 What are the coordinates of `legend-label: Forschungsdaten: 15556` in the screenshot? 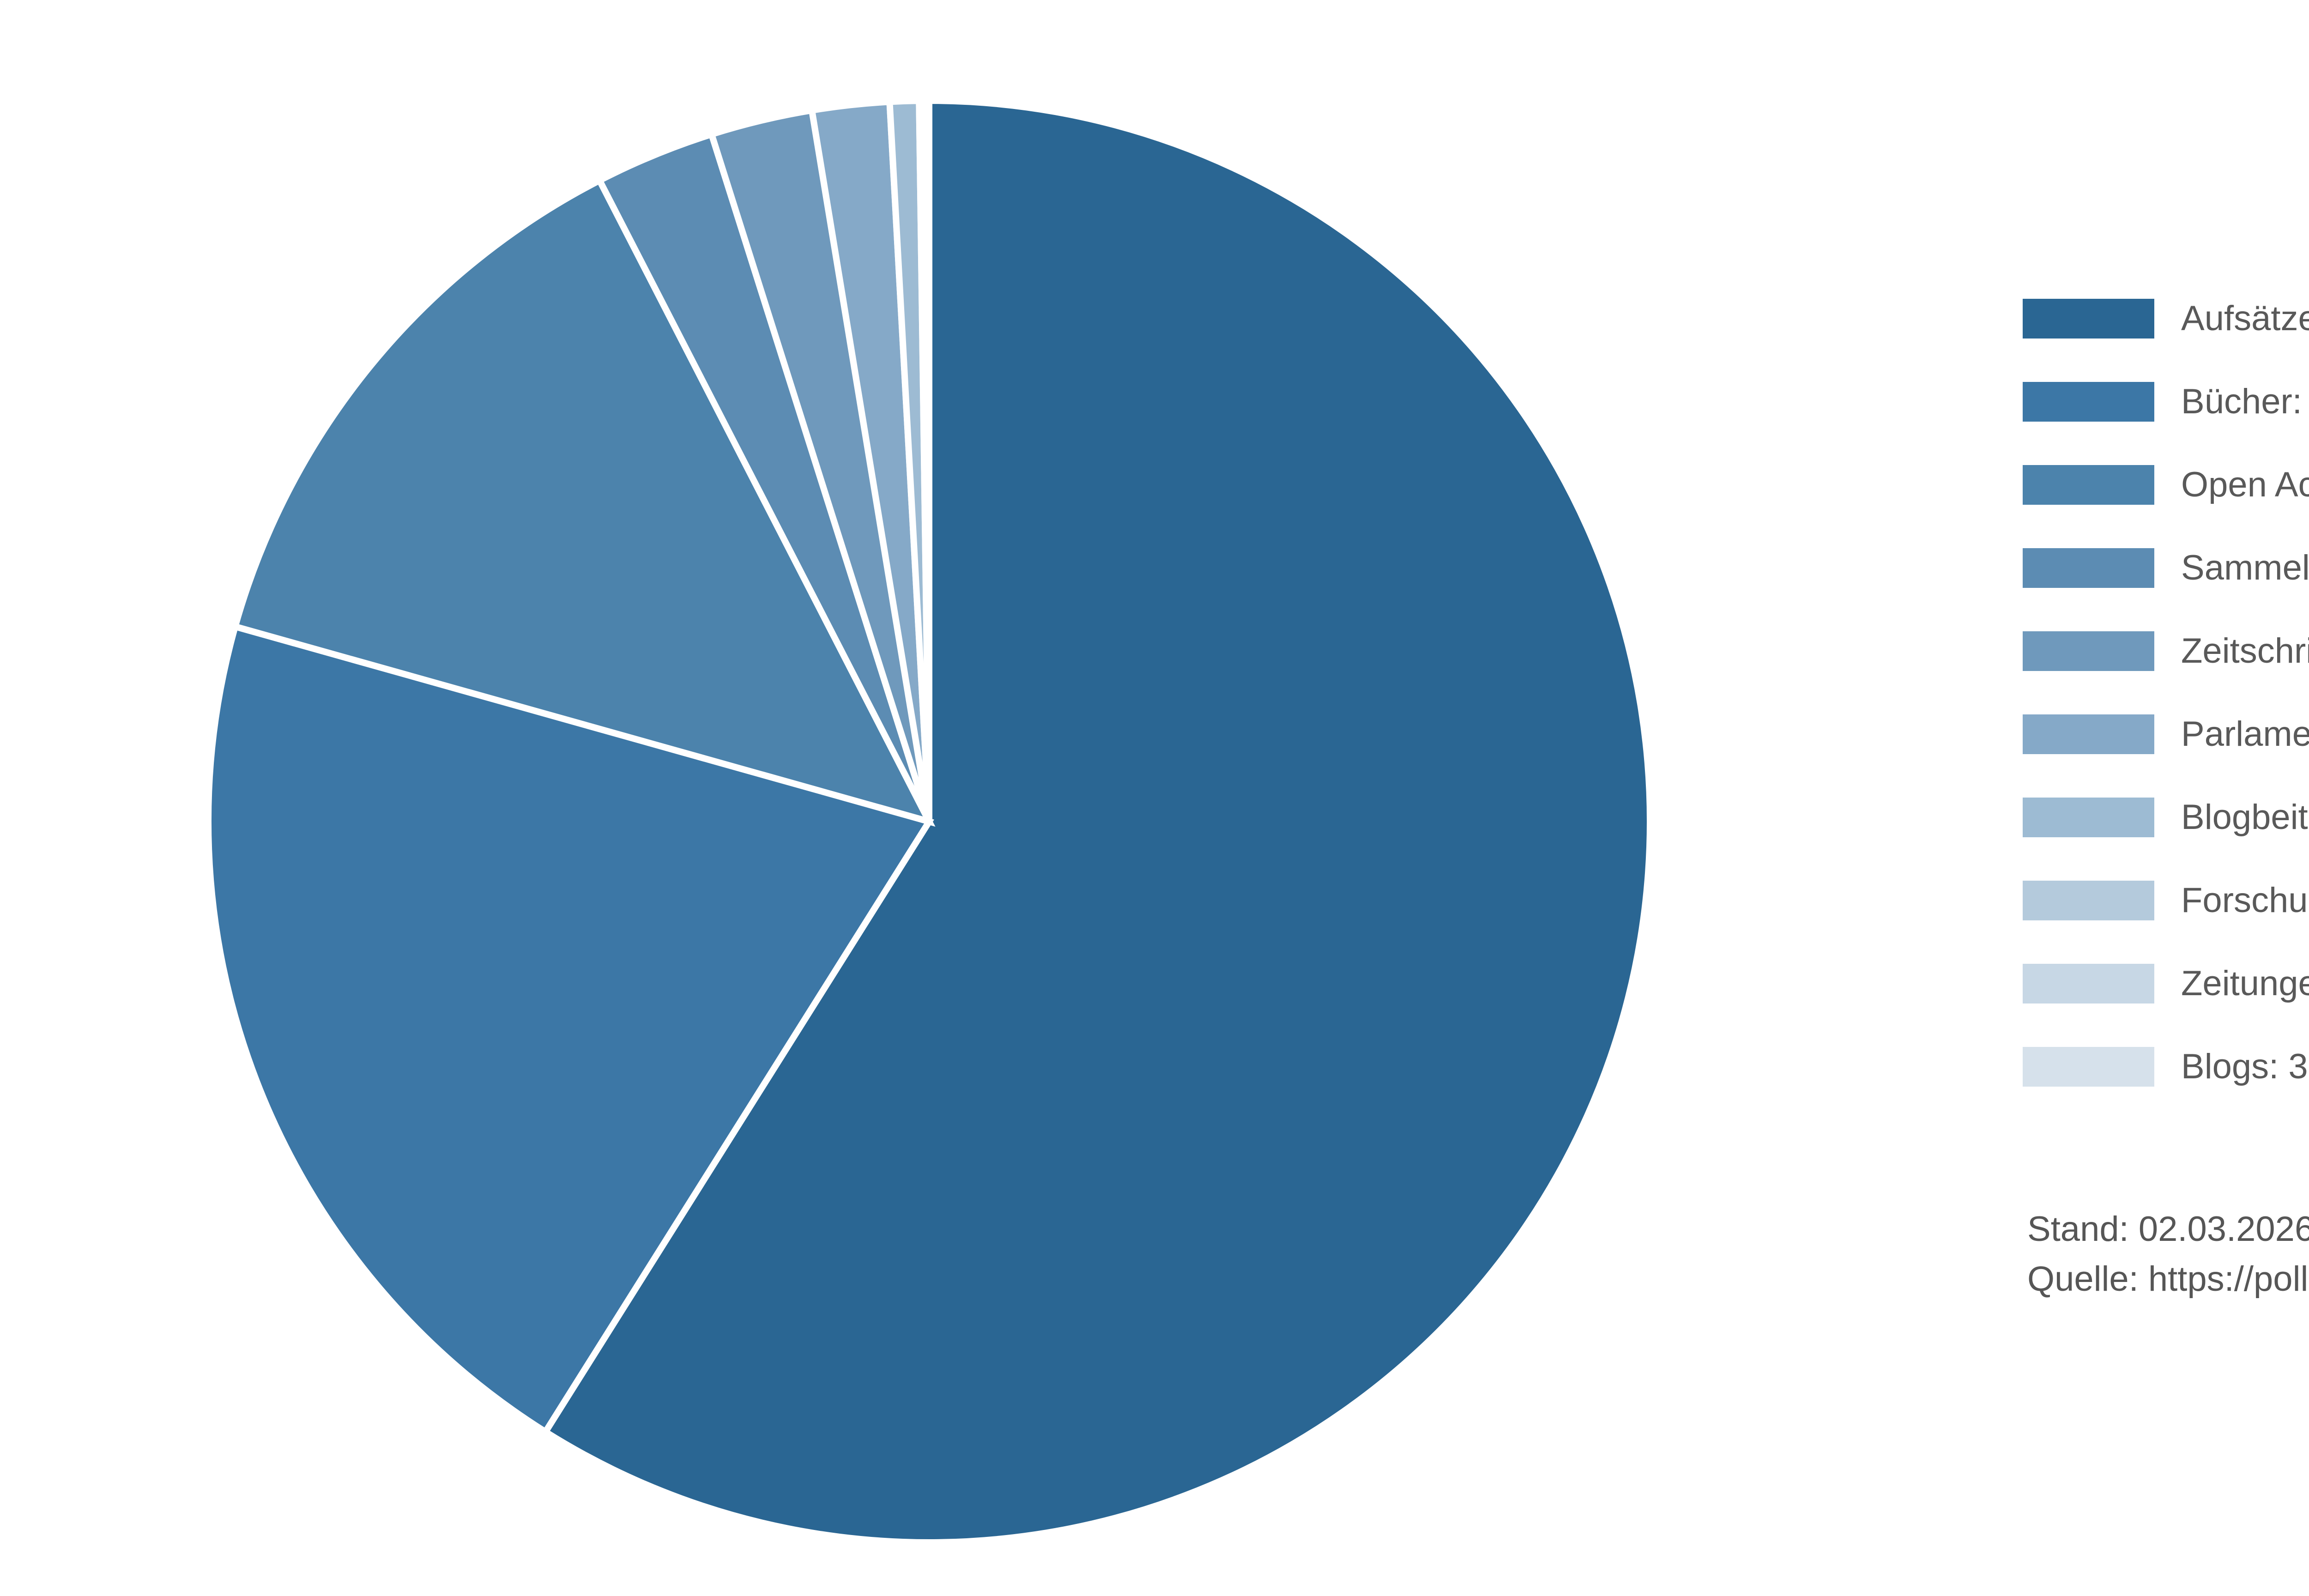 It's located at (2245, 900).